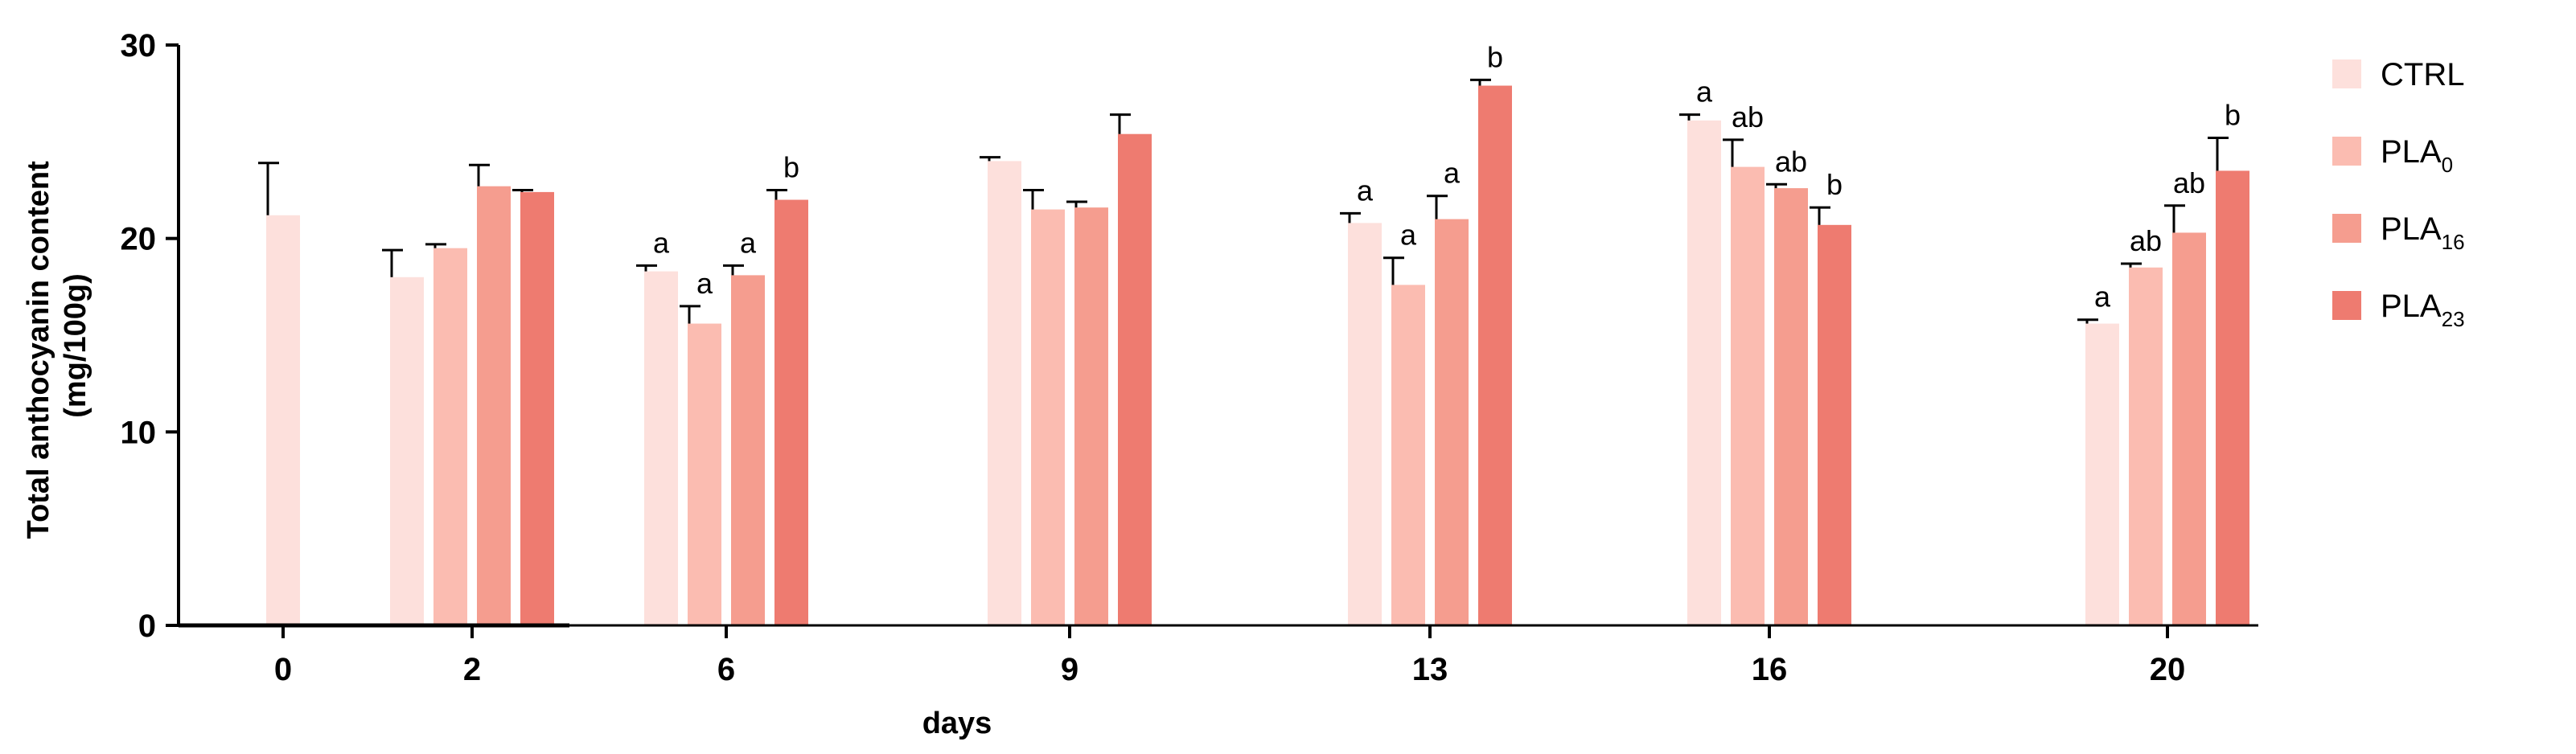  I want to click on y-tick-label-20: 20, so click(139, 239).